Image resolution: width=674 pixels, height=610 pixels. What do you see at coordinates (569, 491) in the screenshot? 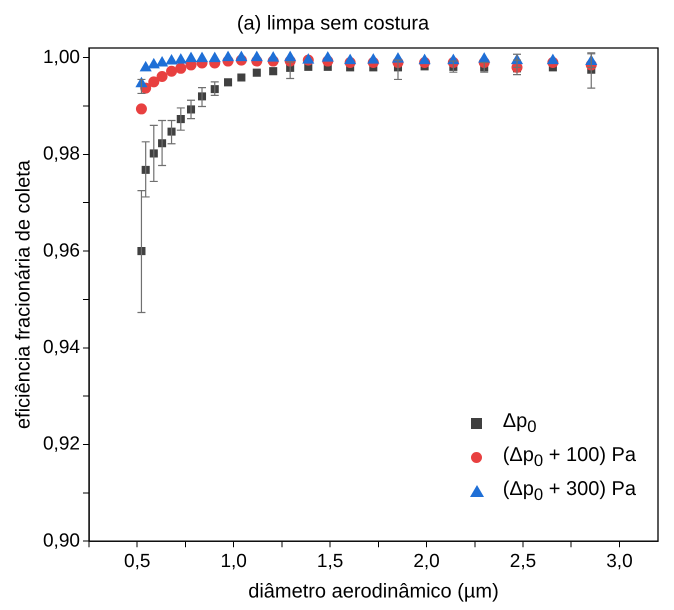
I see `legend-label: (Δp$_{0}$ + 300) Pa` at bounding box center [569, 491].